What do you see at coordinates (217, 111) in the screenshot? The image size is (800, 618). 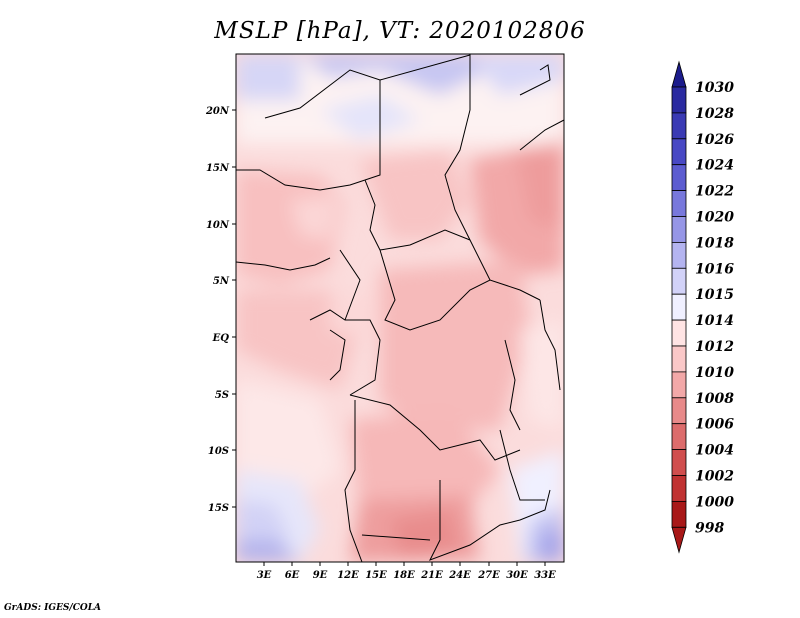 I see `lat-label: 20N` at bounding box center [217, 111].